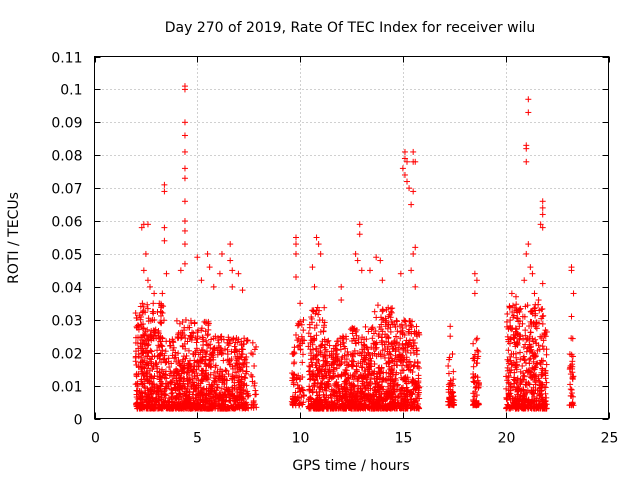 Image resolution: width=640 pixels, height=480 pixels. What do you see at coordinates (354, 439) in the screenshot?
I see `x-tick-labels: 0 5 10 15 20 25` at bounding box center [354, 439].